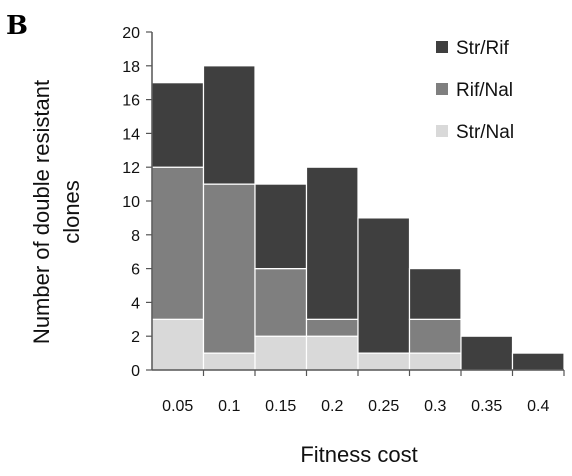 This screenshot has width=572, height=476. What do you see at coordinates (131, 202) in the screenshot?
I see `y-tick-label-10: 10` at bounding box center [131, 202].